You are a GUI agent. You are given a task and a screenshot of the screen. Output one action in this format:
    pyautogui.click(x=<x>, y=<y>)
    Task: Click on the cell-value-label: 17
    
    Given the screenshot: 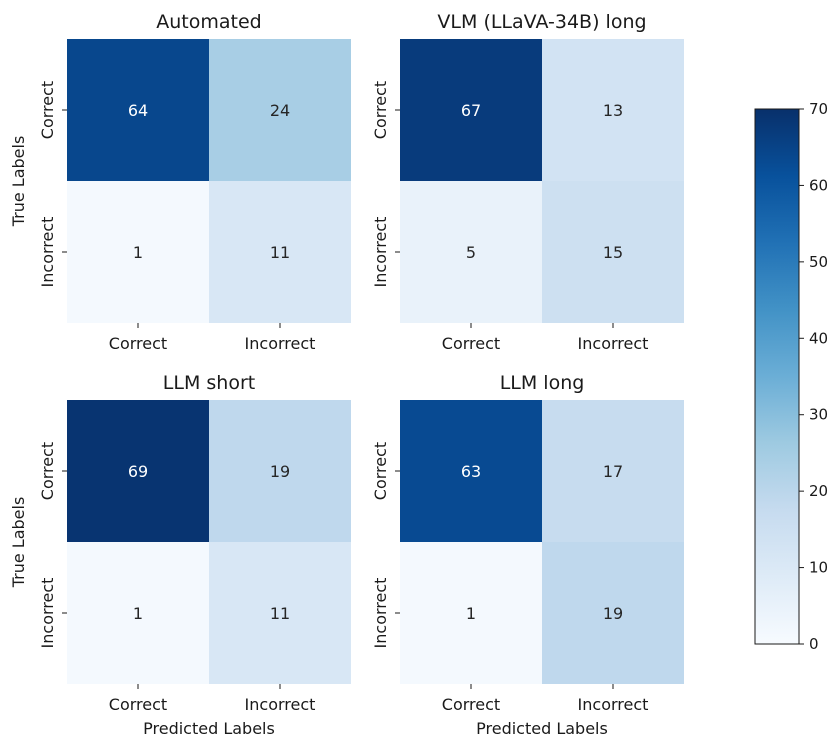 What is the action you would take?
    pyautogui.click(x=613, y=471)
    